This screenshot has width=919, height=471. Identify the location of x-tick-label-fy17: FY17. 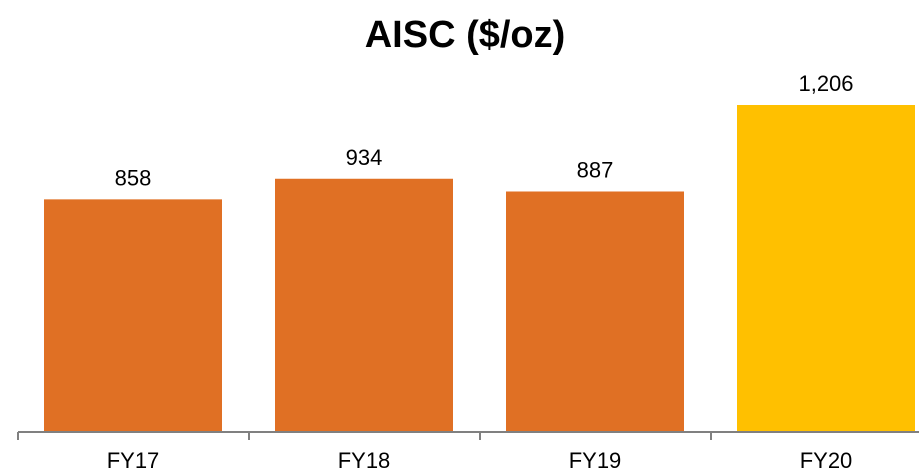
(133, 459).